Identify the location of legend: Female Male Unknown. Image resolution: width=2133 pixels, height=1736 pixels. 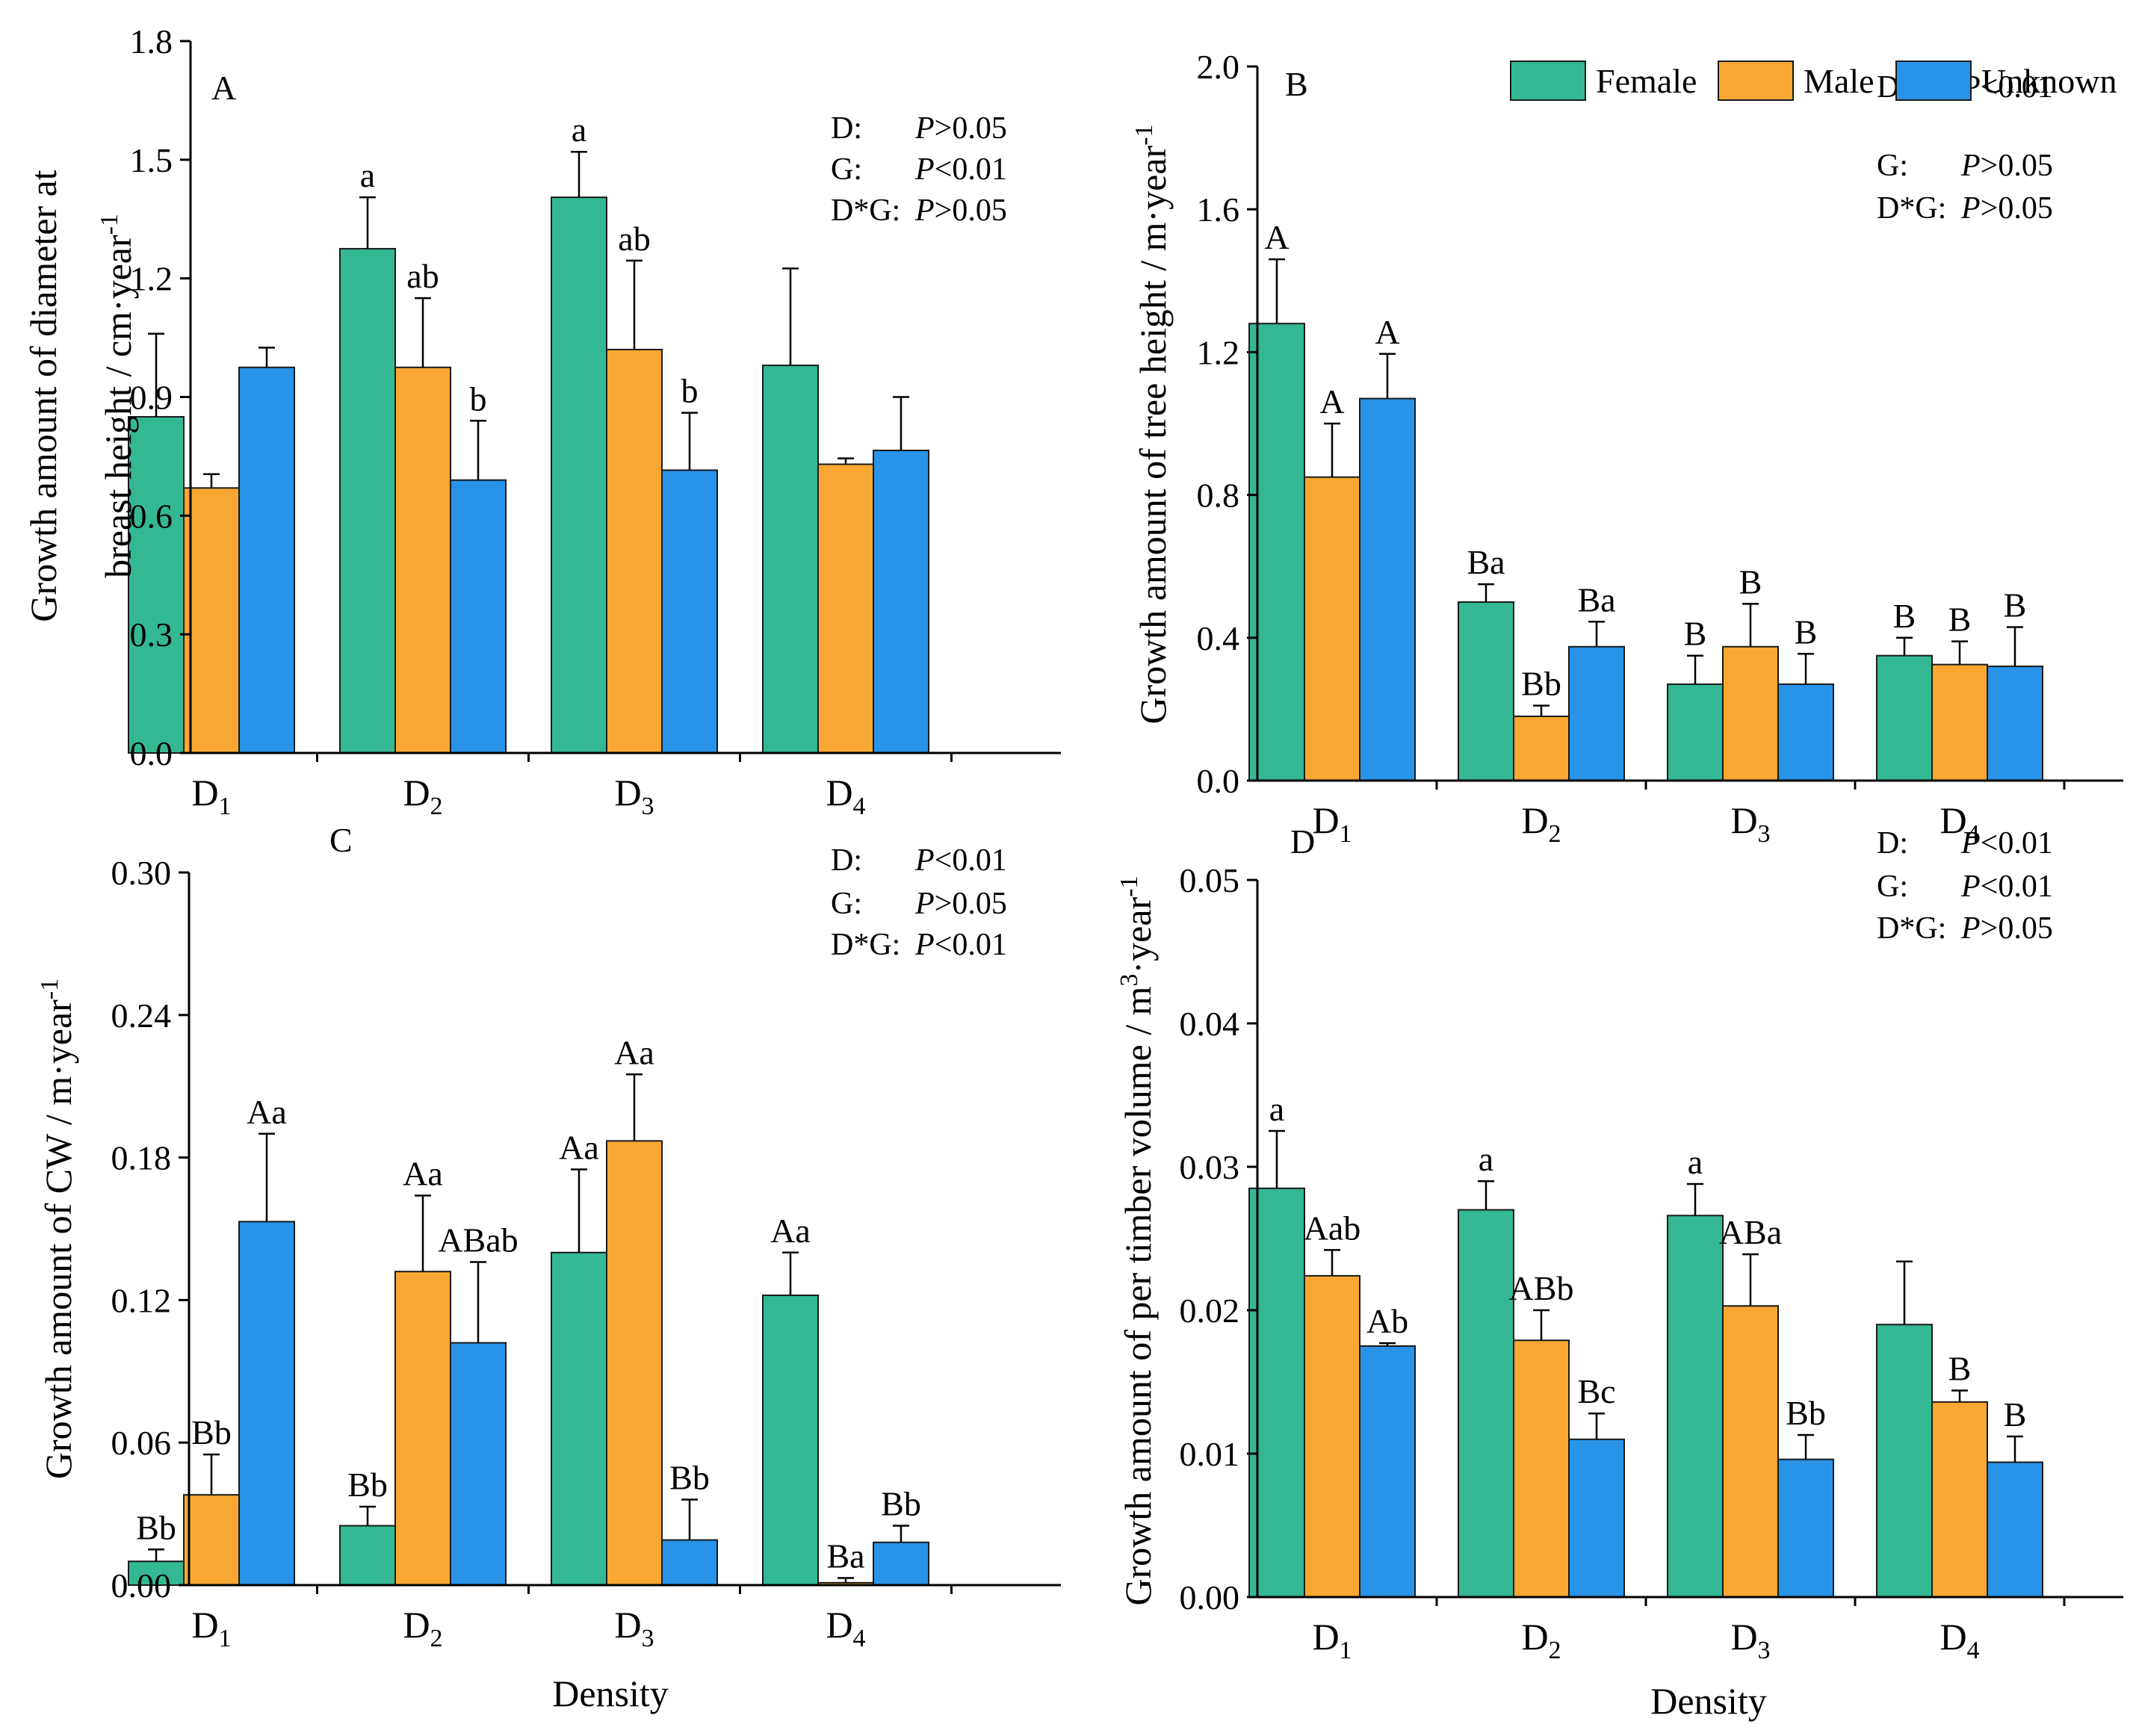
(1813, 81).